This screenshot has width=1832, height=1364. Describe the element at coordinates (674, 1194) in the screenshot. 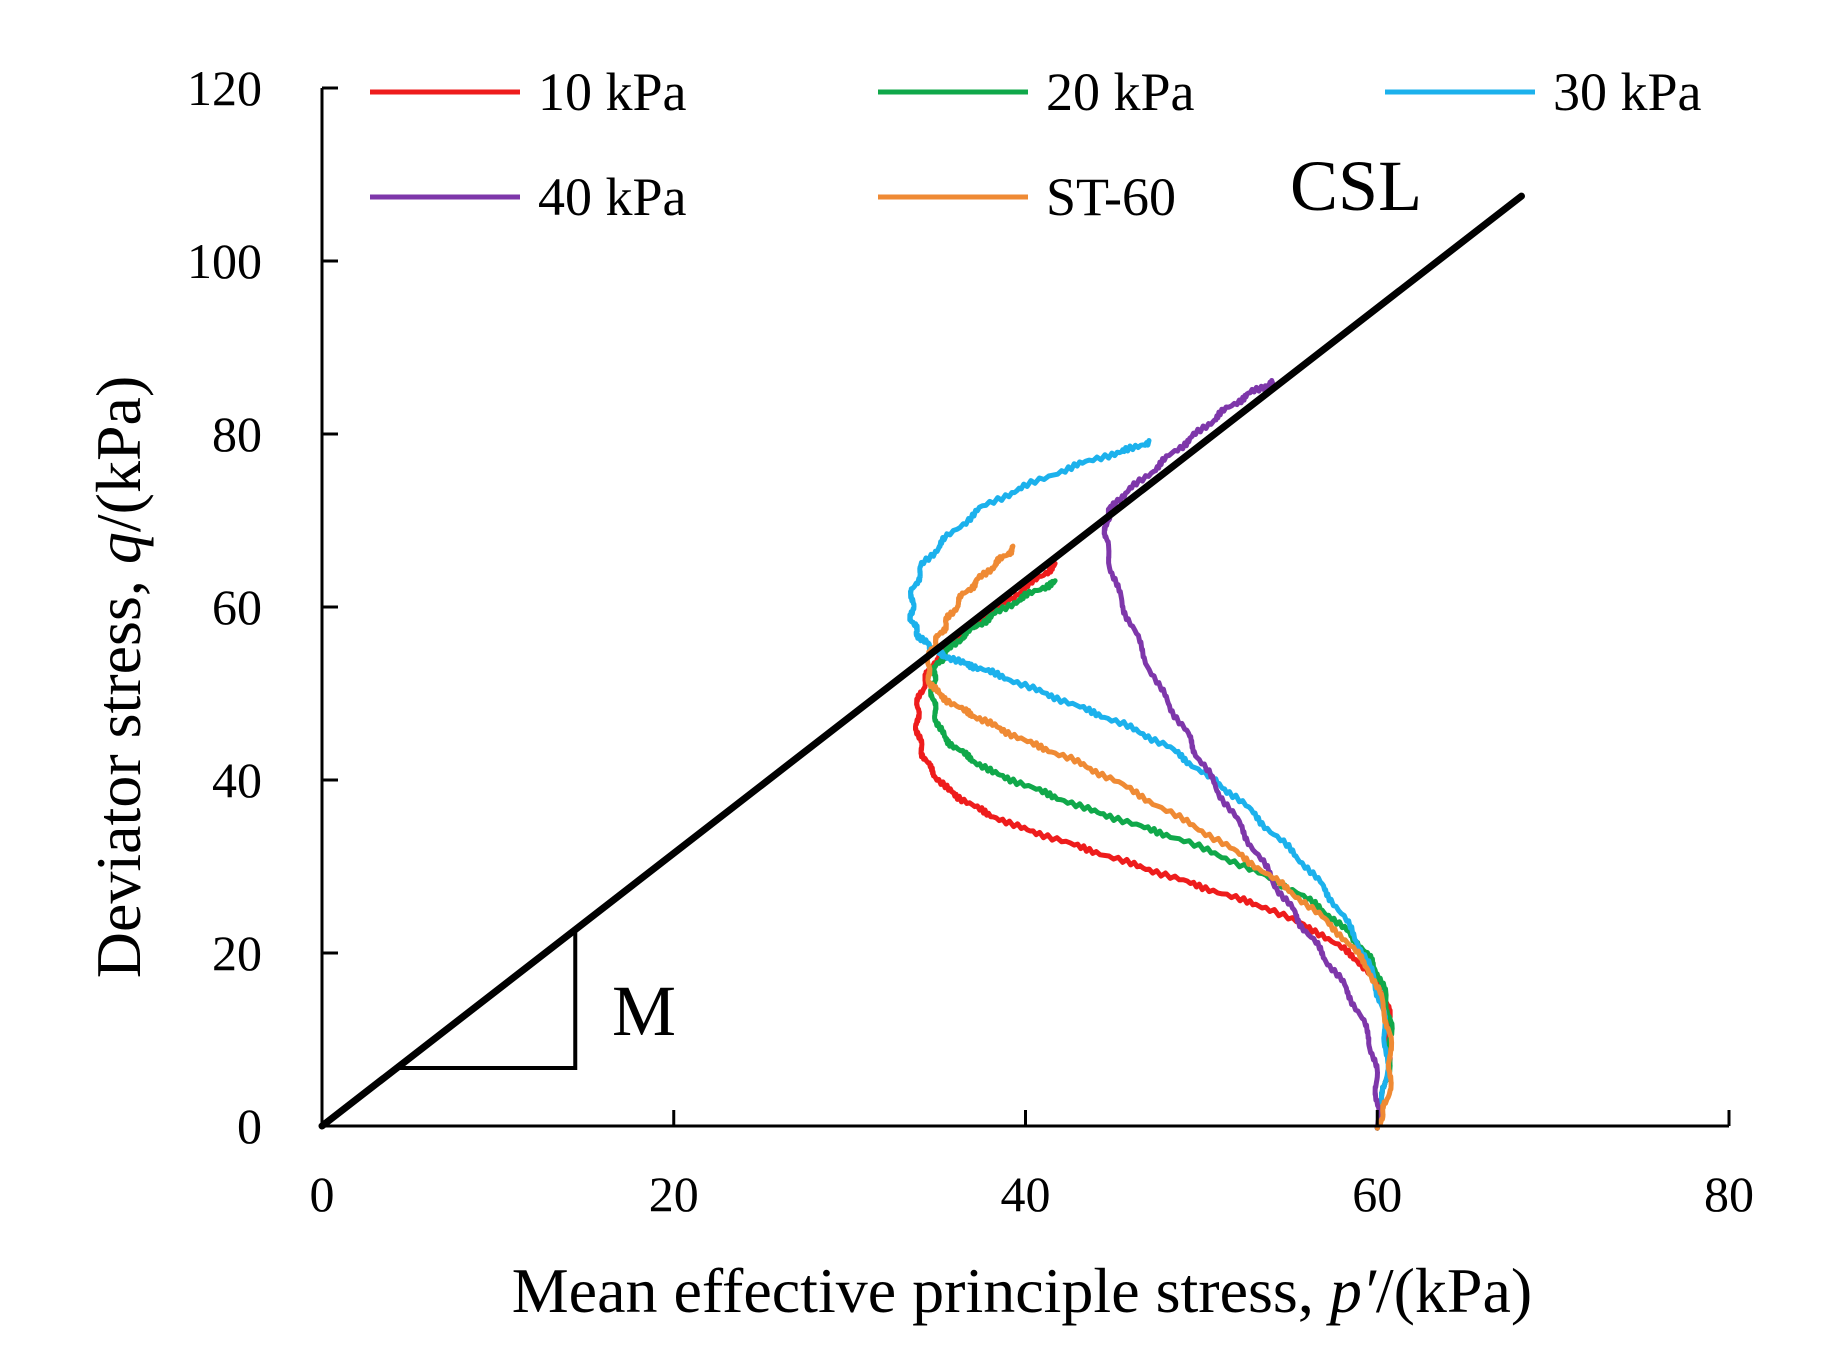

I see `x-tick-label: 20` at that location.